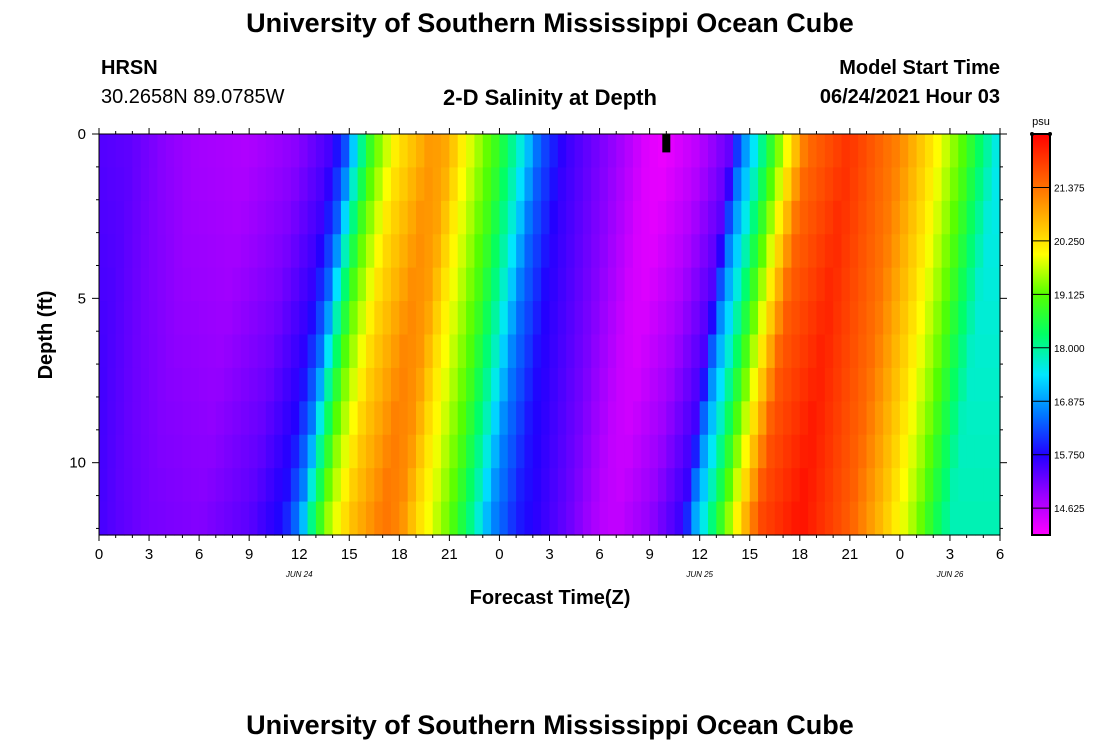 This screenshot has height=750, width=1100. Describe the element at coordinates (193, 97) in the screenshot. I see `station-coordinates: 30.2658N 89.0785W` at that location.